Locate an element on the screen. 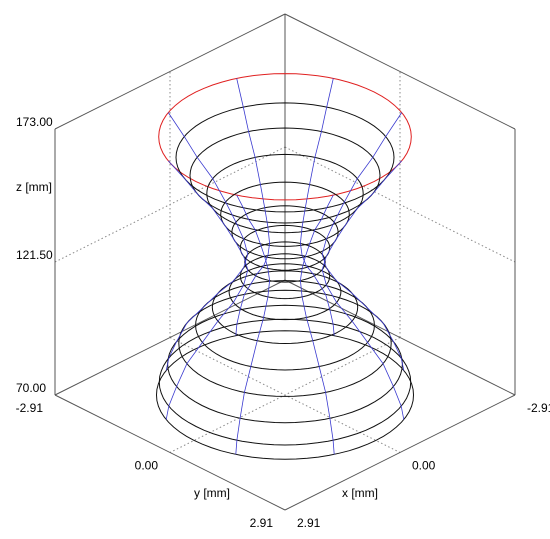 The height and width of the screenshot is (539, 550). z-axis-label: z [mm] is located at coordinates (34, 187).